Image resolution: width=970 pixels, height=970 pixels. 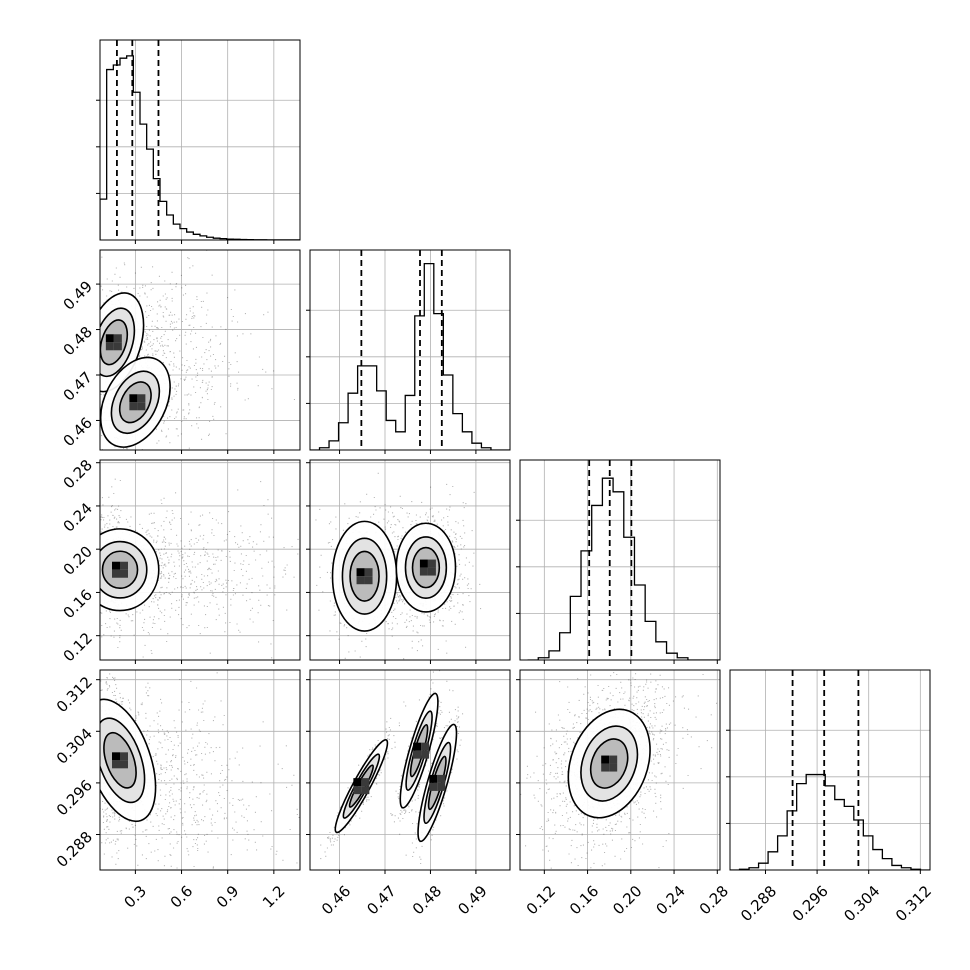 I want to click on y-tick-label: 0.48, so click(x=78, y=341).